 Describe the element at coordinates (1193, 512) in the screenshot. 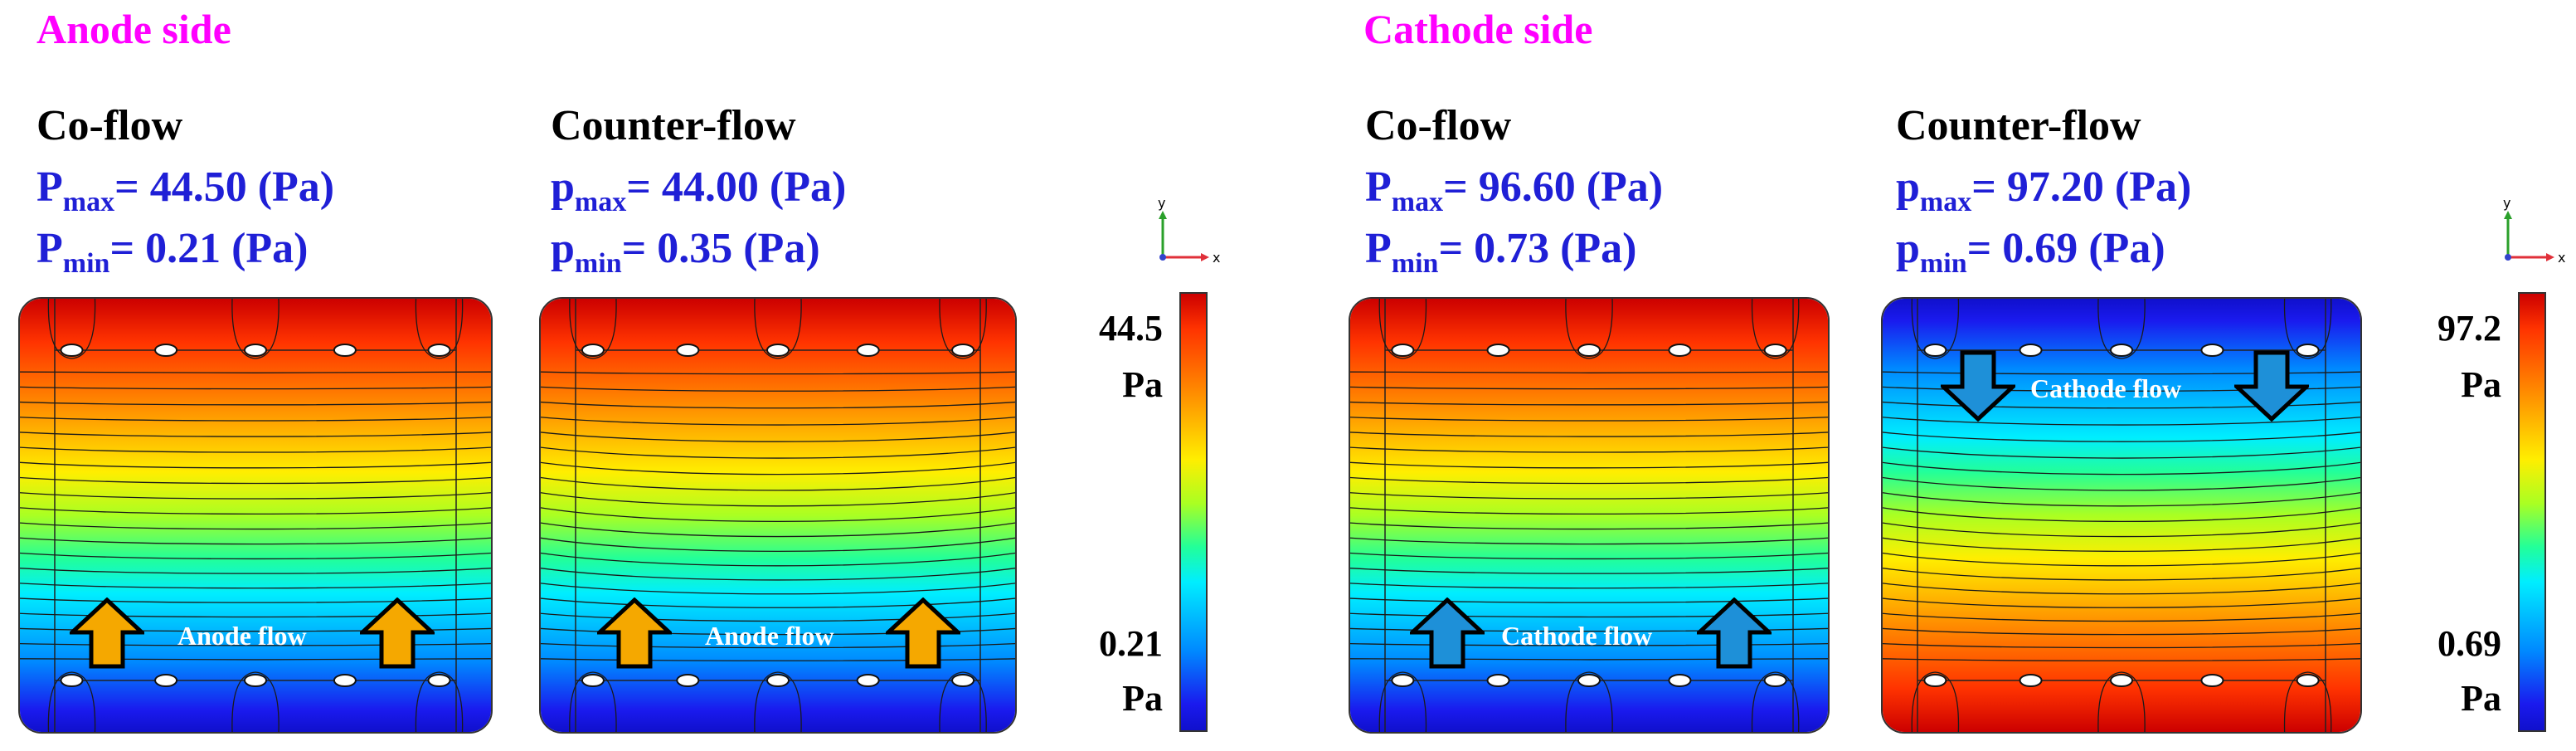

I see `anode-colorbar` at that location.